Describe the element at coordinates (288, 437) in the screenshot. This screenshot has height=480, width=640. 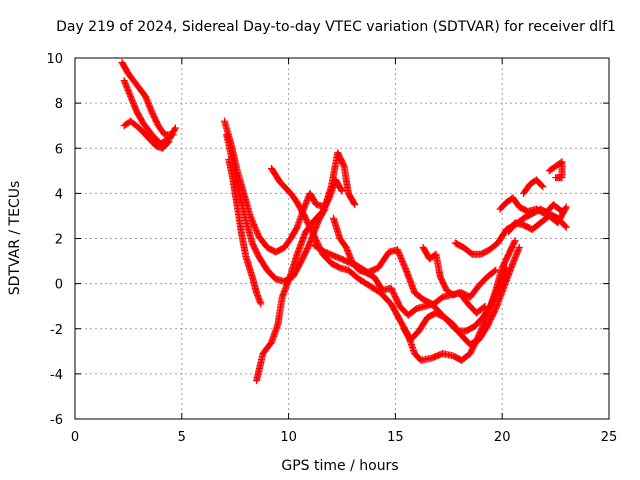
I see `x-tick-label: 10` at that location.